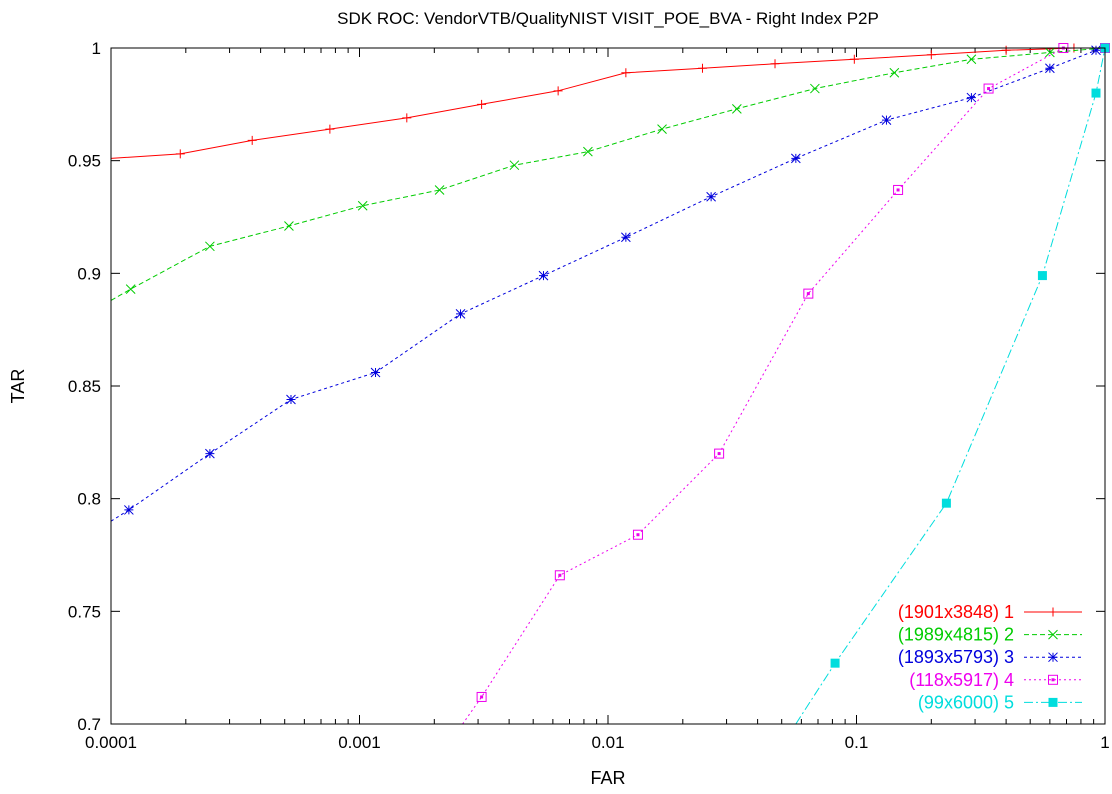  Describe the element at coordinates (89, 273) in the screenshot. I see `y-tick-label: 0.9` at that location.